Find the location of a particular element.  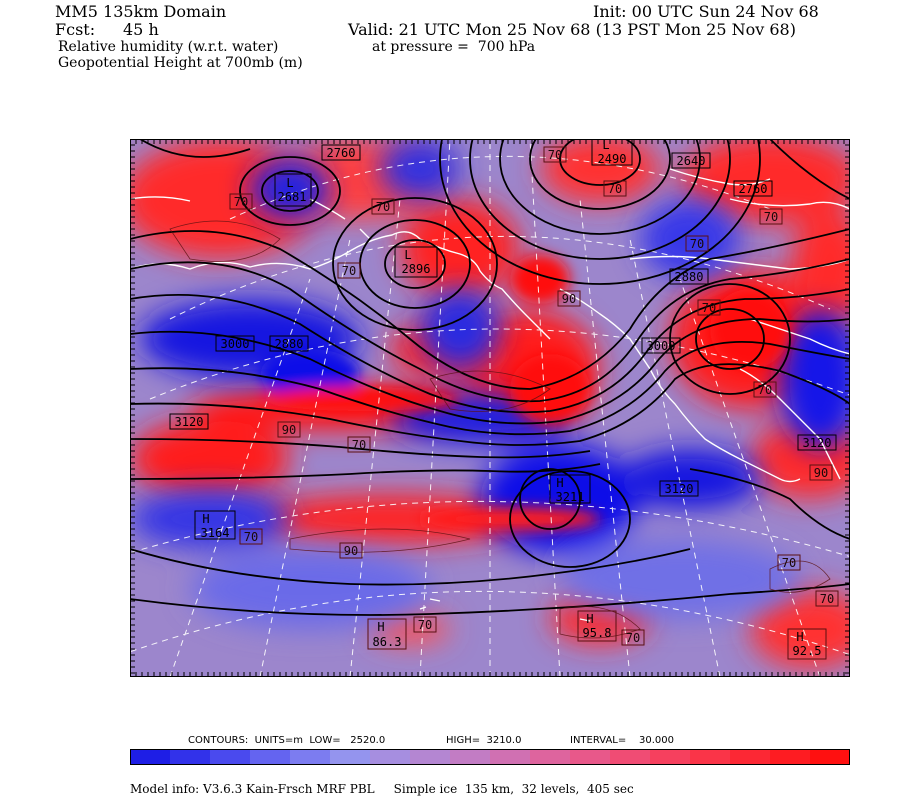

high-center-3211-value: 3211 is located at coordinates (570, 497).